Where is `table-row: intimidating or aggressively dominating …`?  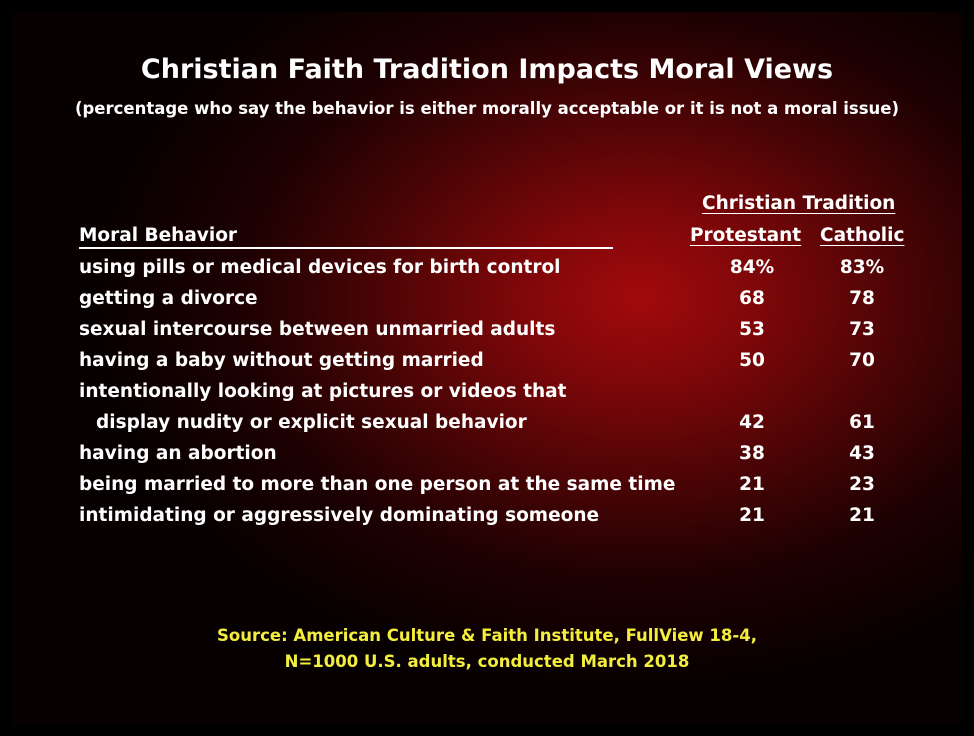 table-row: intimidating or aggressively dominating … is located at coordinates (487, 520).